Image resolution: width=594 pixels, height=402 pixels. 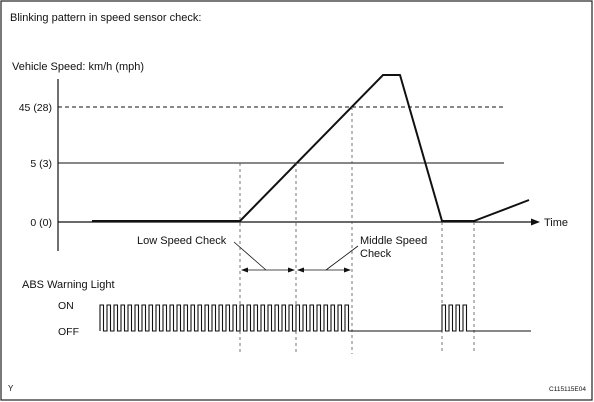 What do you see at coordinates (11, 388) in the screenshot?
I see `footer-left-mark: Y` at bounding box center [11, 388].